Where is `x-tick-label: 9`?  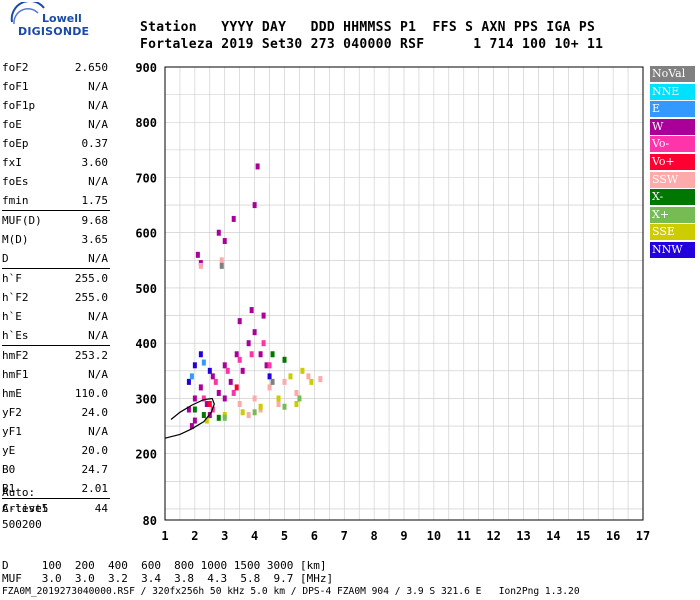 x-tick-label: 9 is located at coordinates (403, 536).